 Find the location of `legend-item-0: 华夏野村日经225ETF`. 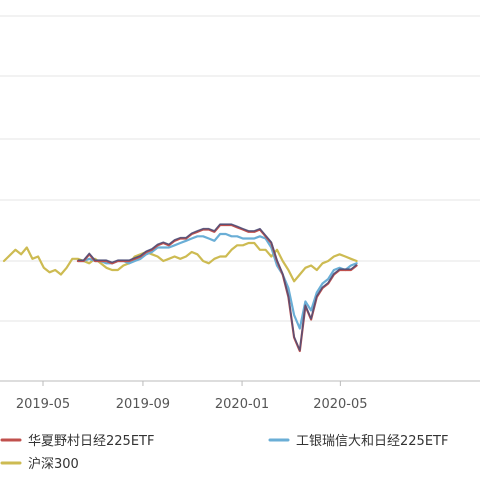

legend-item-0: 华夏野村日经225ETF is located at coordinates (77, 441).